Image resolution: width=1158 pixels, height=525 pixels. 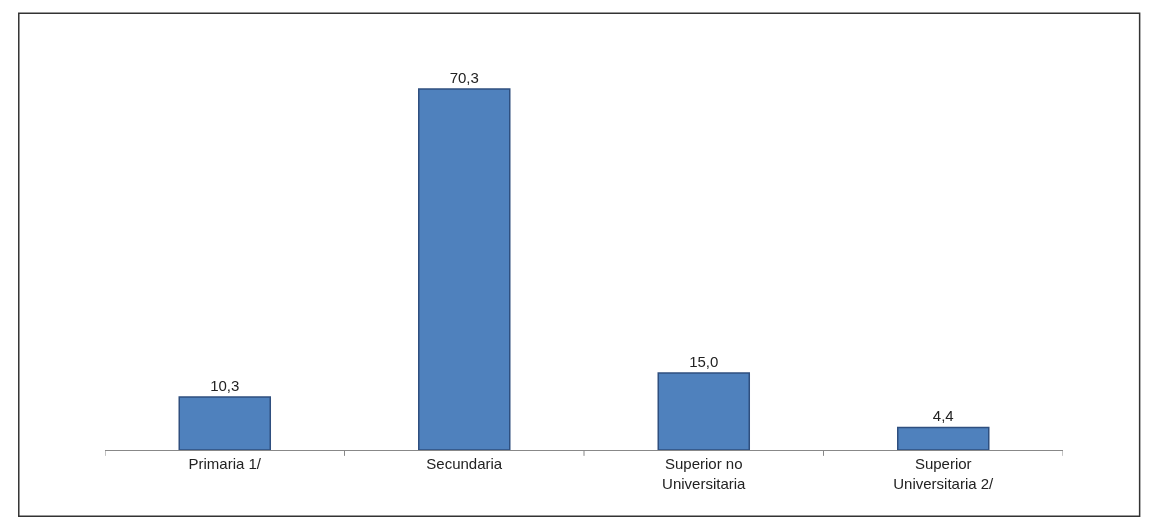 I want to click on data-label: 10,3, so click(x=225, y=386).